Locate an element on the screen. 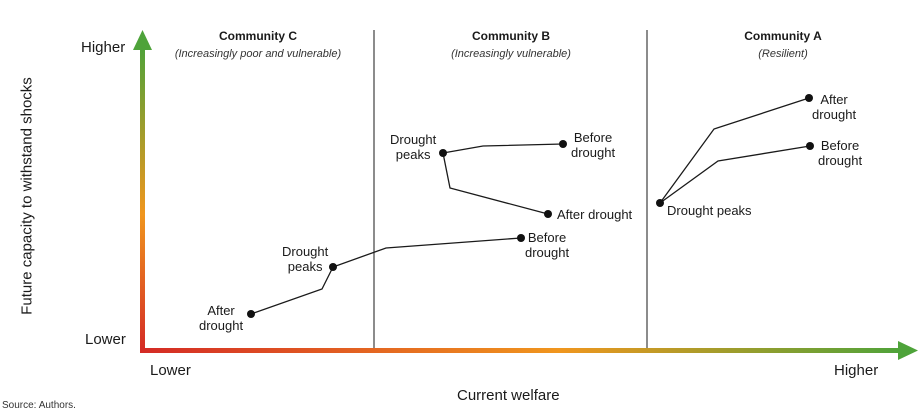 This screenshot has height=417, width=921. label-a-drought-peaks: Drought peaks is located at coordinates (709, 210).